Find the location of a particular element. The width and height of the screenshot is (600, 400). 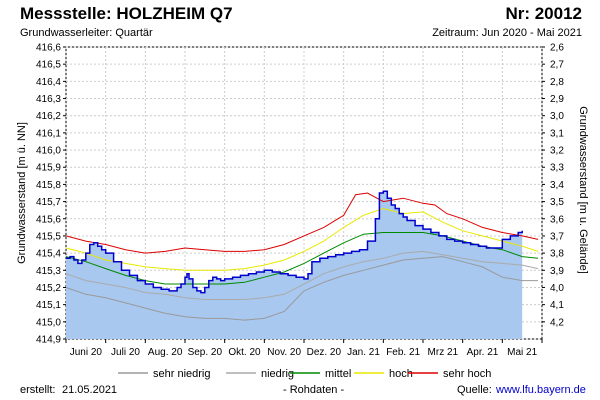

left-tick-label: 415,2 is located at coordinates (48, 288).